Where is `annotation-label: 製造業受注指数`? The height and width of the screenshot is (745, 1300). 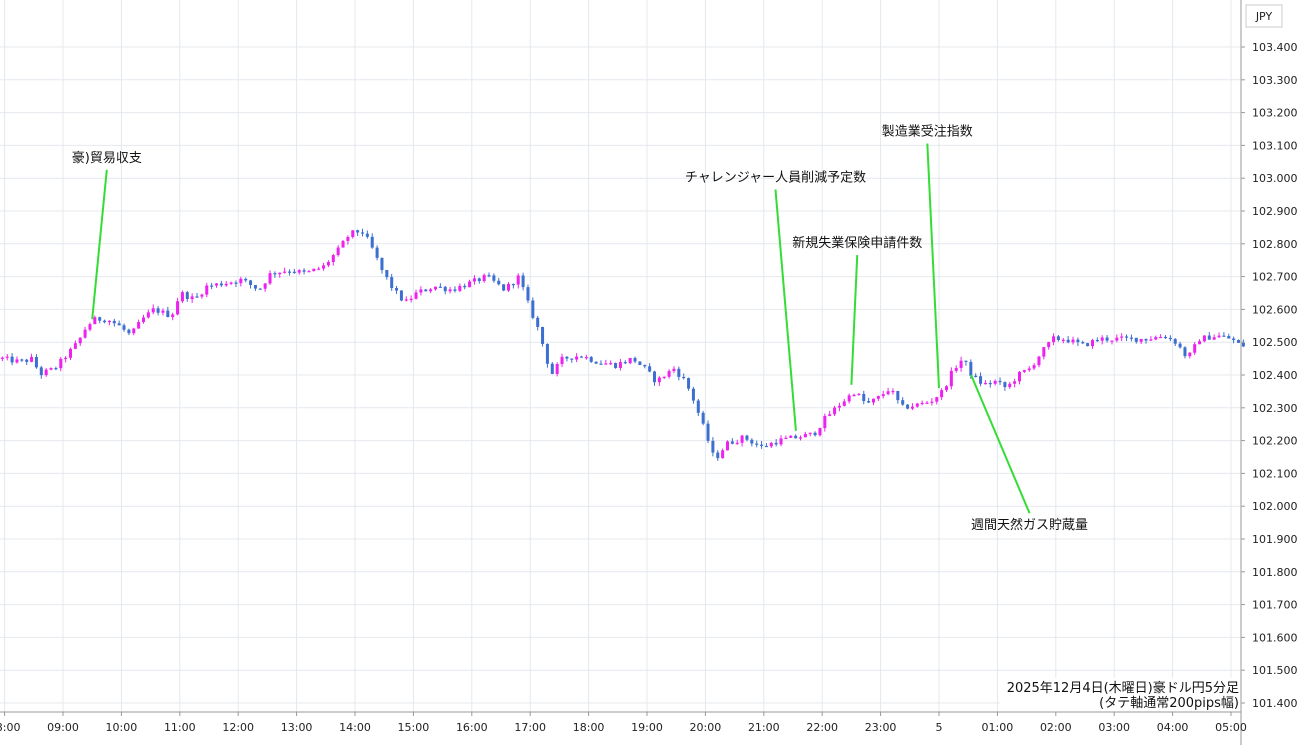 annotation-label: 製造業受注指数 is located at coordinates (927, 132).